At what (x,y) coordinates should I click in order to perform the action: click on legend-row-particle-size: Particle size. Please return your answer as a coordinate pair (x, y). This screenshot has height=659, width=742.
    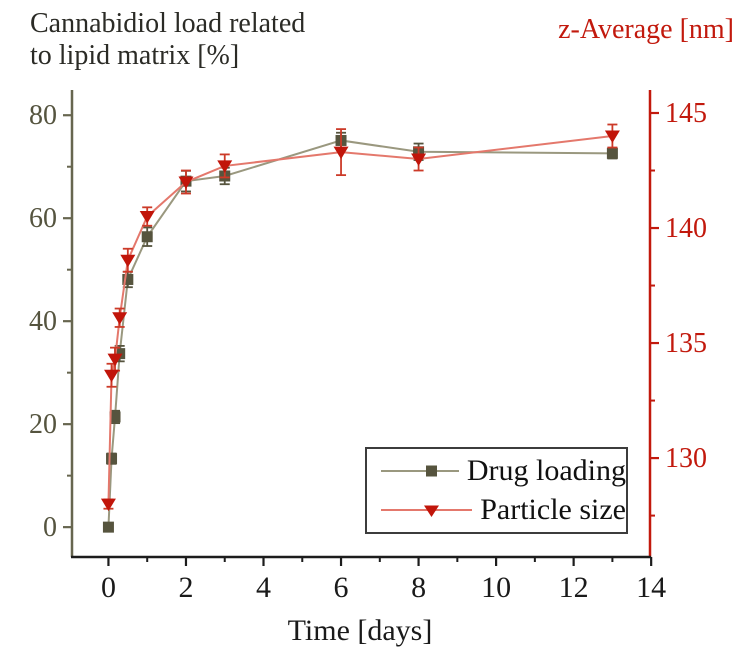
    Looking at the image, I should click on (496, 510).